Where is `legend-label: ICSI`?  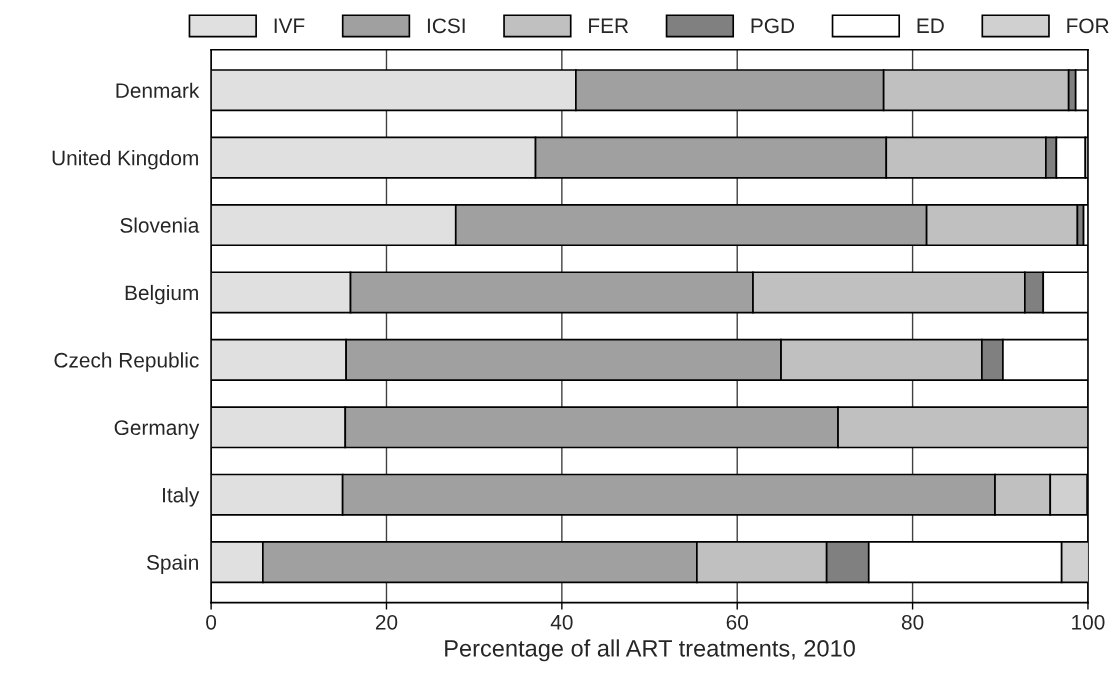 legend-label: ICSI is located at coordinates (446, 26).